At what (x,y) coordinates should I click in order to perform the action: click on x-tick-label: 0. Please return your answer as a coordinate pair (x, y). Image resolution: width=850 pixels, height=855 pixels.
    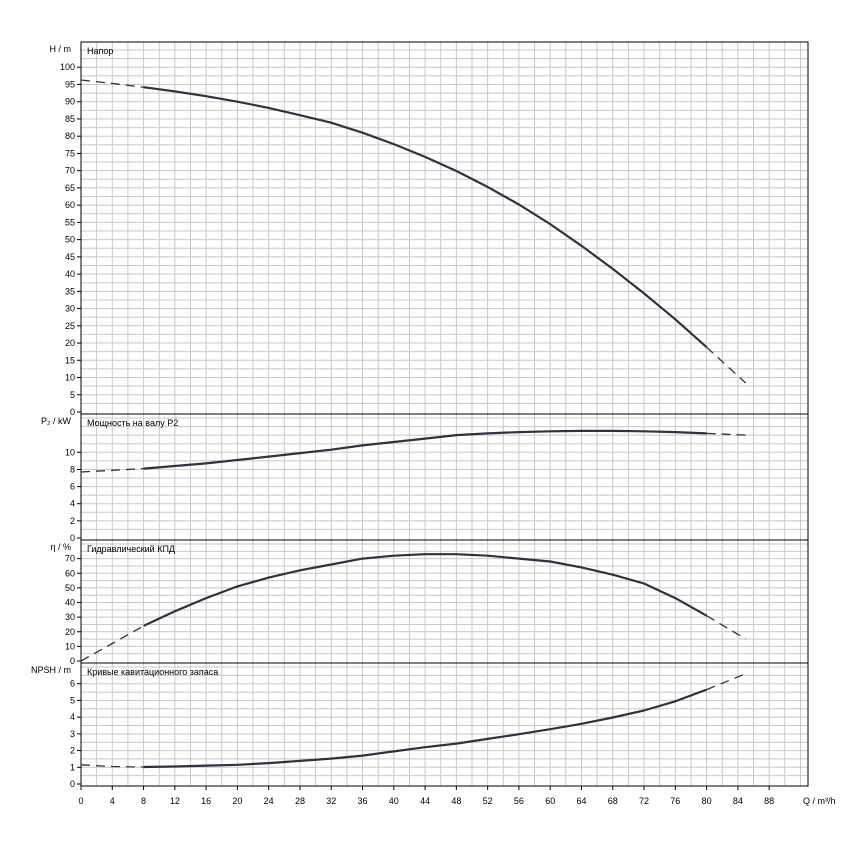
    Looking at the image, I should click on (80, 801).